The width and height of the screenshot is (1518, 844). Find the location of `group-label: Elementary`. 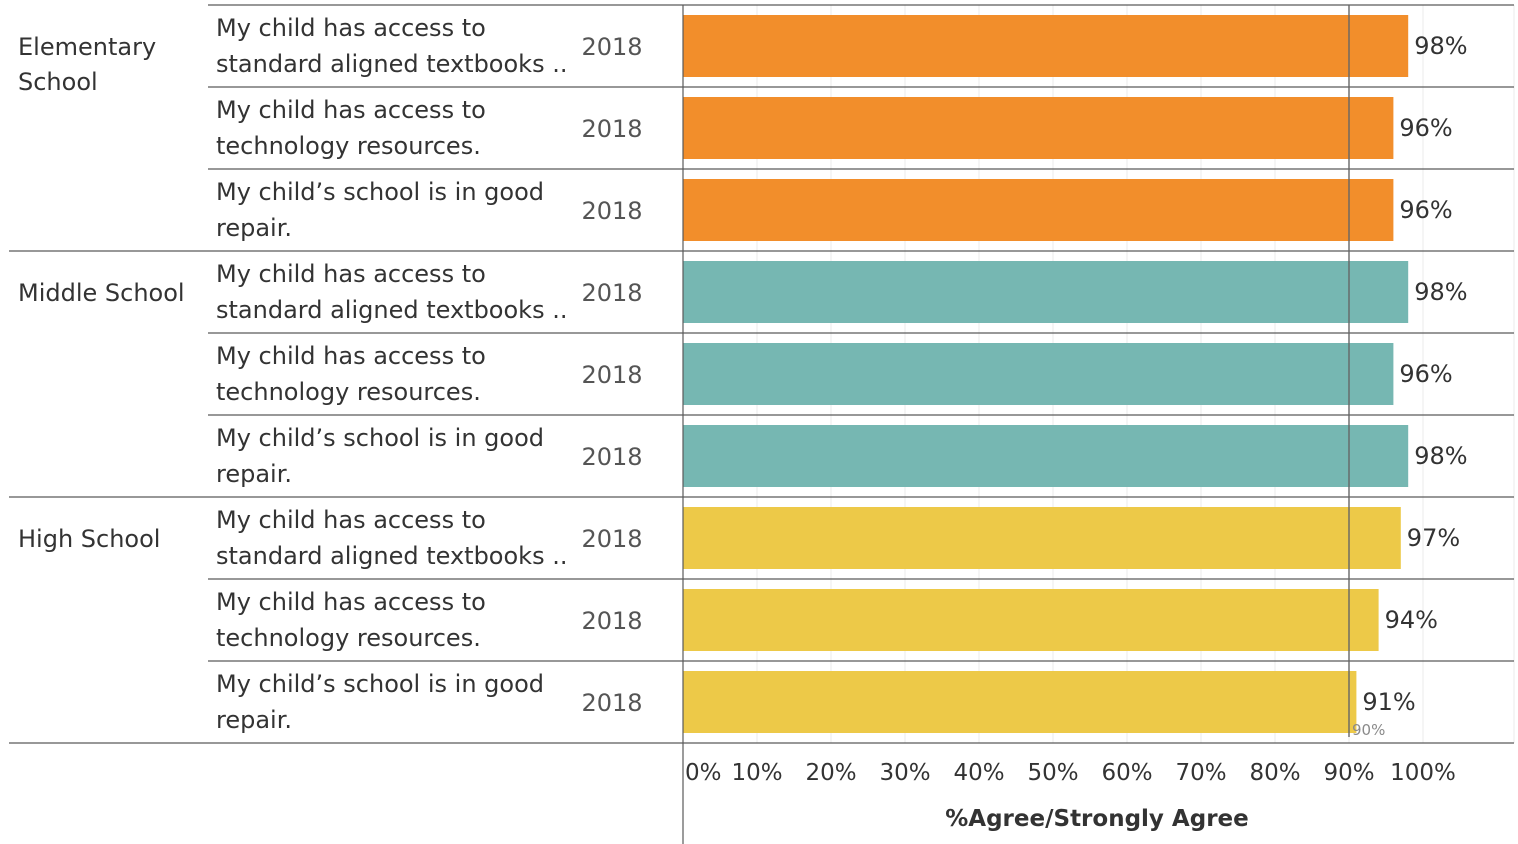

group-label: Elementary is located at coordinates (87, 47).